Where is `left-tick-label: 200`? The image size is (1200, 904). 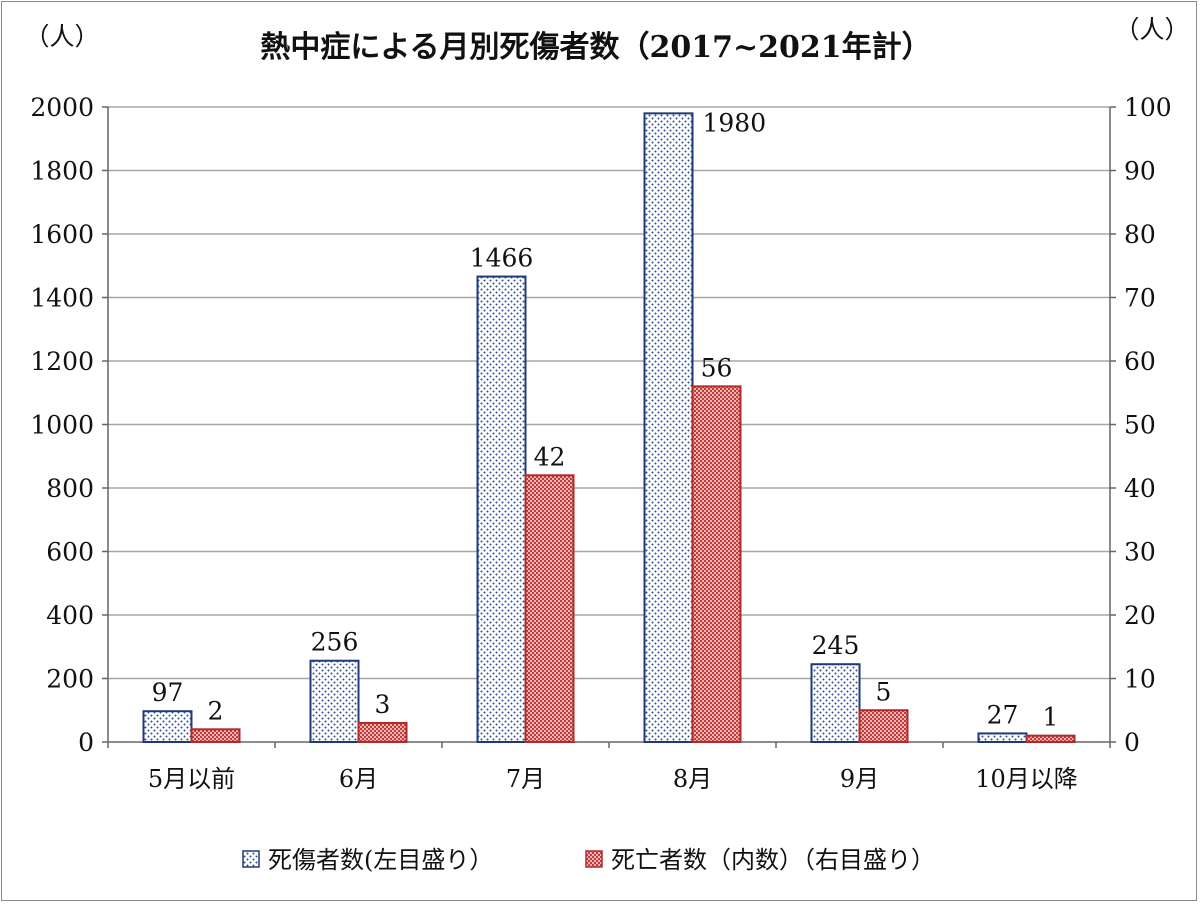
left-tick-label: 200 is located at coordinates (70, 679).